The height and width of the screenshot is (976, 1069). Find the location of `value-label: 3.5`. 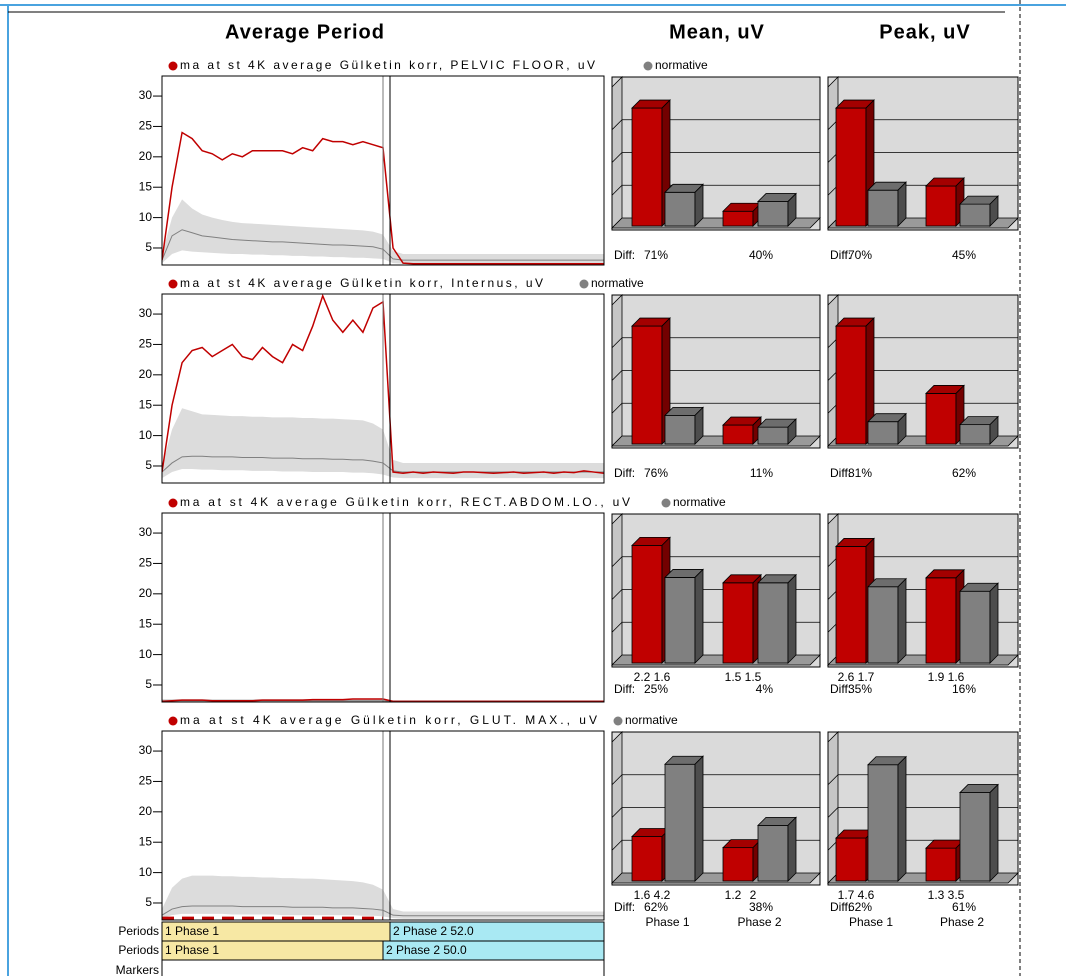

value-label: 3.5 is located at coordinates (956, 895).